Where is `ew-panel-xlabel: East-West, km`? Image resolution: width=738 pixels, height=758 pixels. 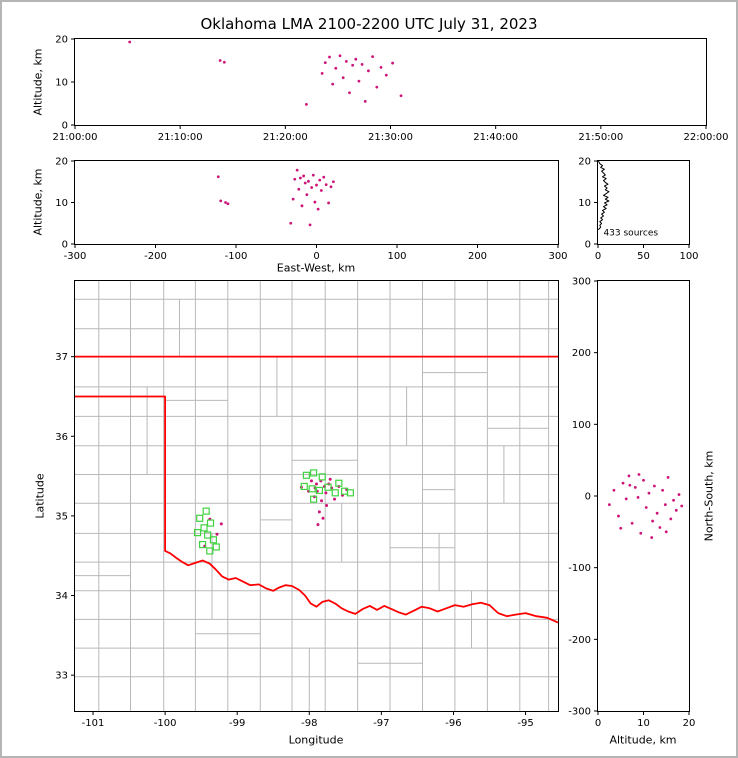
ew-panel-xlabel: East-West, km is located at coordinates (316, 268).